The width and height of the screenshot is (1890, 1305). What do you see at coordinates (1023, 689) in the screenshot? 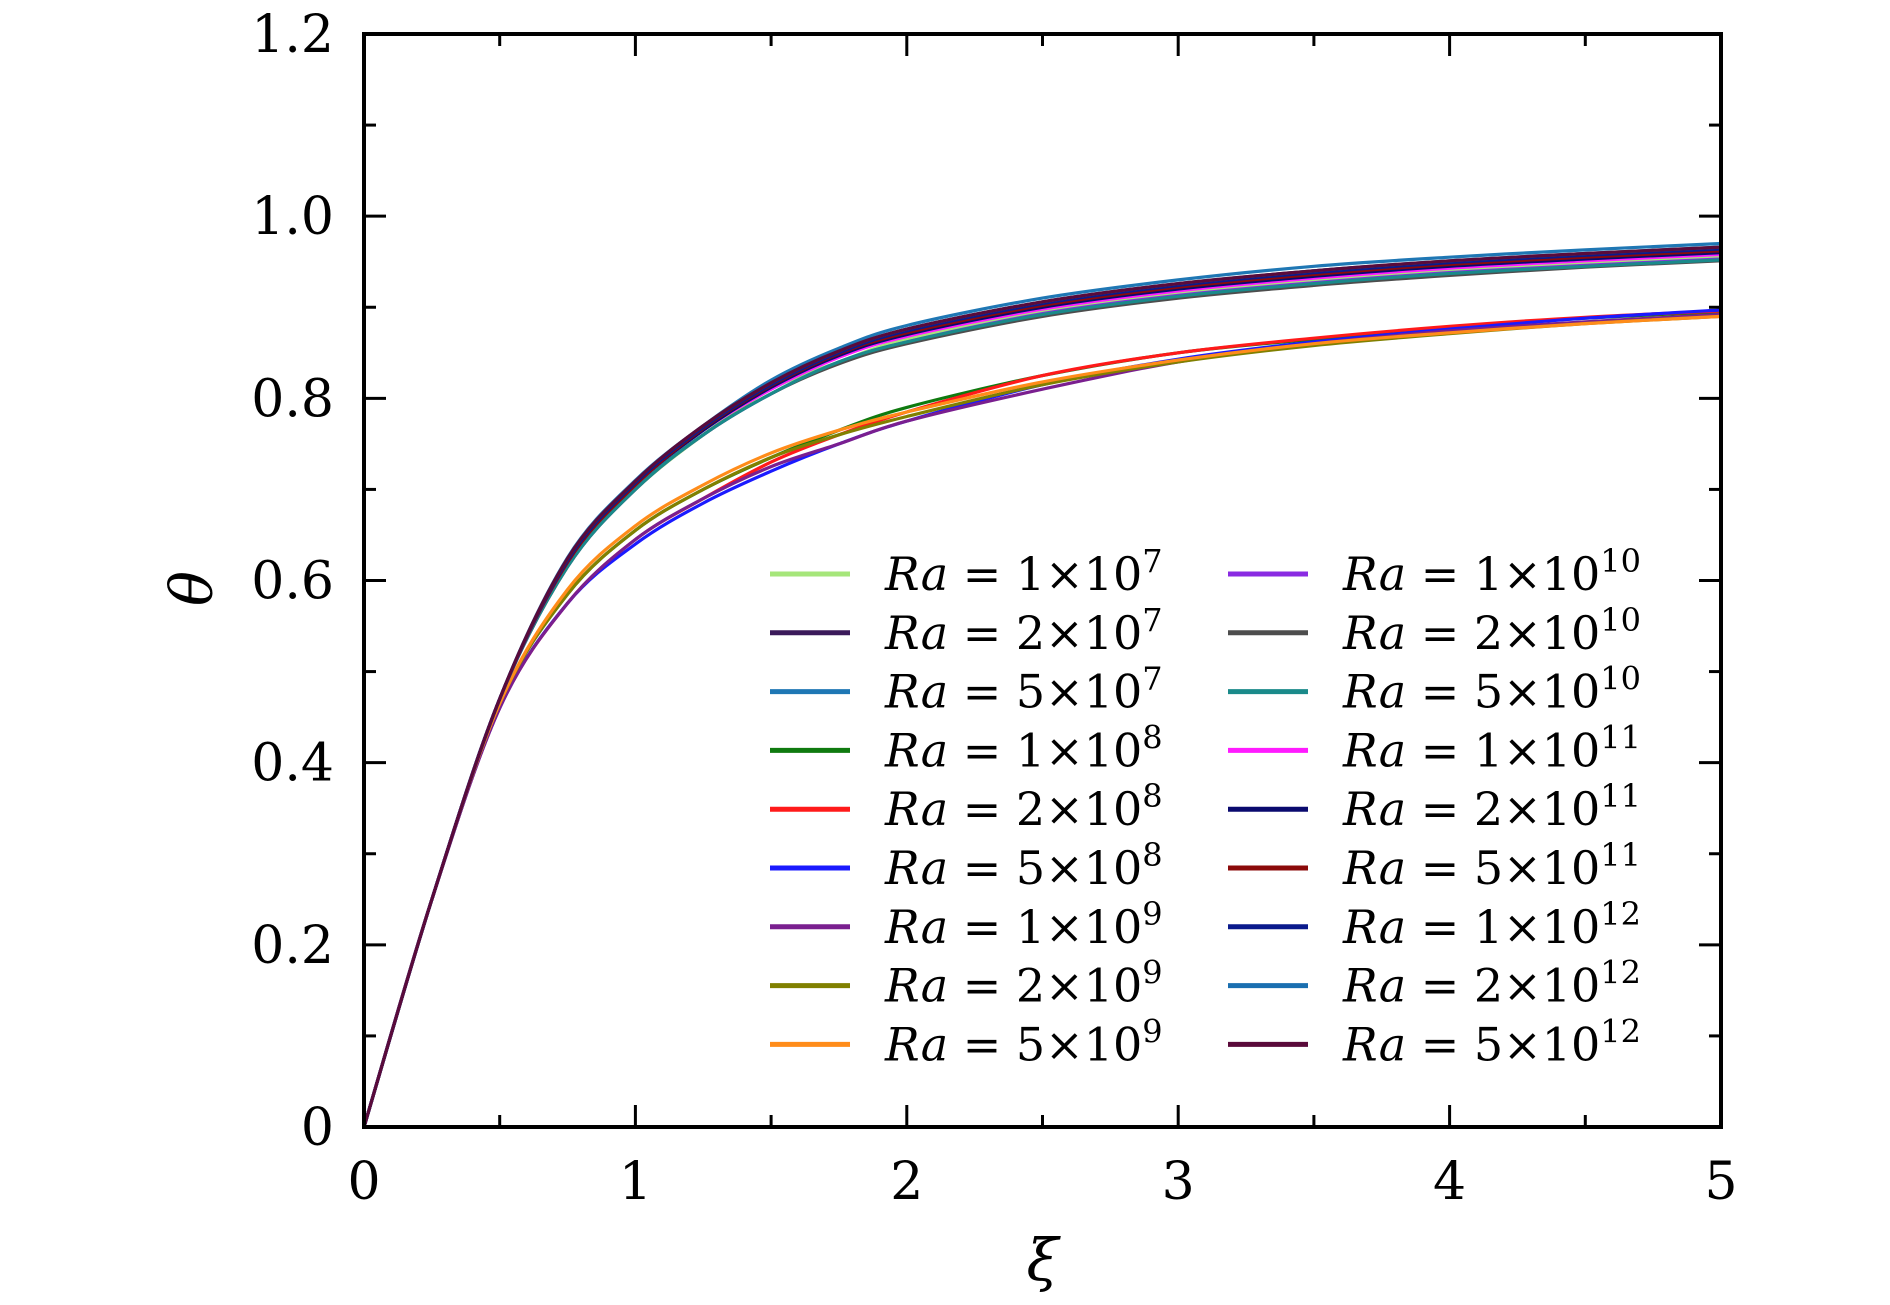
I see `legend-label-2: Ra = 5×107` at bounding box center [1023, 689].